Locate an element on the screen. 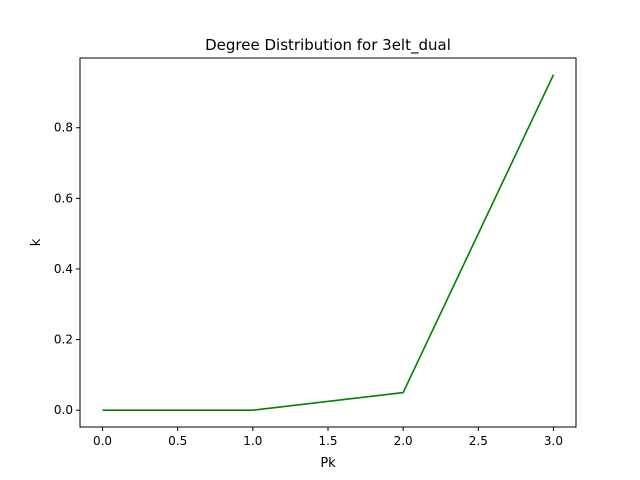  chart-title: Degree Distribution for 3elt_dual is located at coordinates (328, 45).